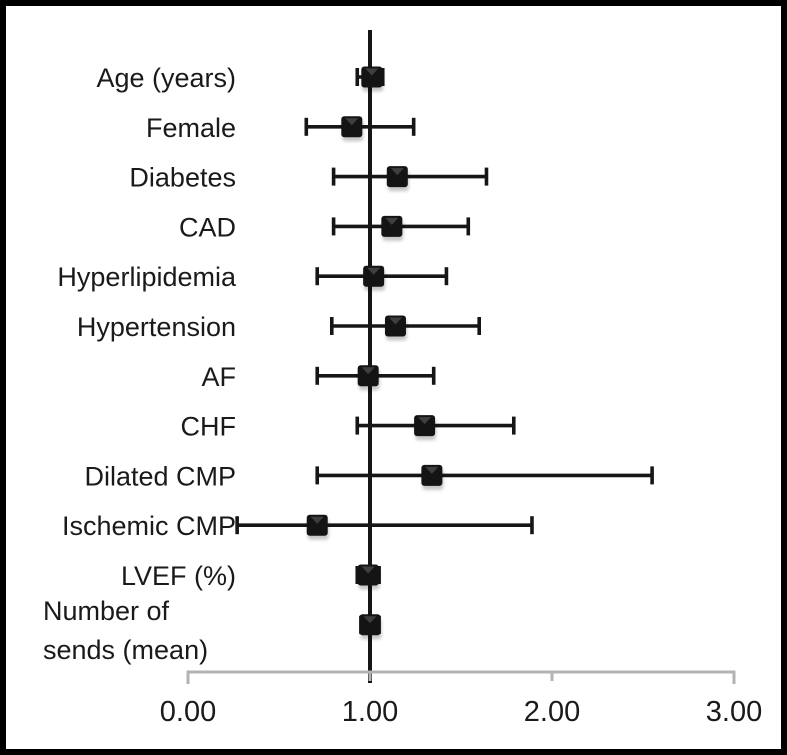  What do you see at coordinates (325, 227) in the screenshot?
I see `row-cad: CAD` at bounding box center [325, 227].